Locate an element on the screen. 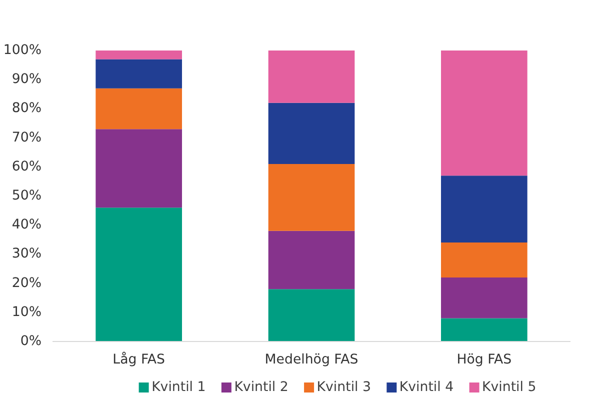 Image resolution: width=611 pixels, height=414 pixels. y-tick-label: 0% is located at coordinates (31, 341).